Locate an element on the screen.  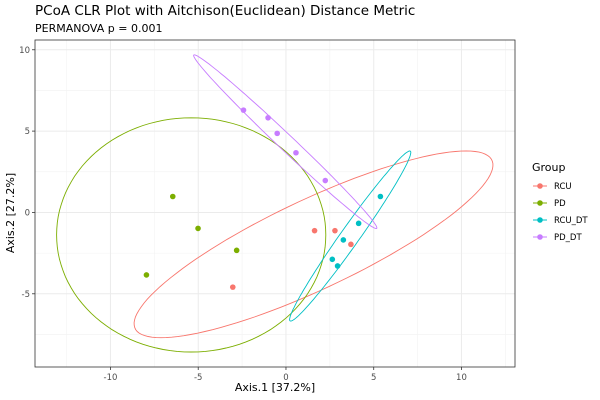
legend: Group RCU PD RCU_DT PD_DT is located at coordinates (560, 202).